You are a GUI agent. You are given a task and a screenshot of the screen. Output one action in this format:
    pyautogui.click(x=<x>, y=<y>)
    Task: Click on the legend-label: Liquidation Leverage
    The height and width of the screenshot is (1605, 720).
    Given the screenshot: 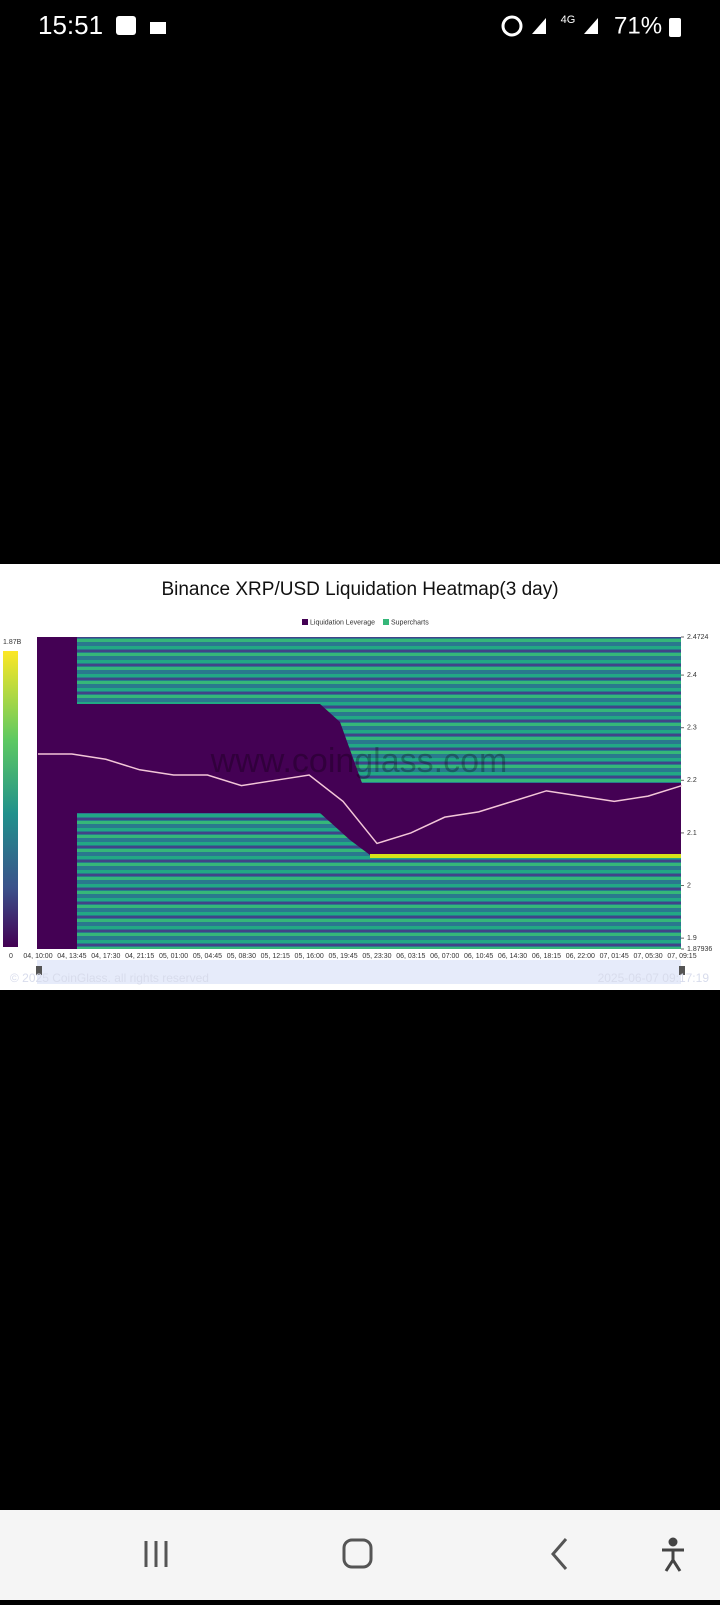 What is the action you would take?
    pyautogui.click(x=342, y=622)
    